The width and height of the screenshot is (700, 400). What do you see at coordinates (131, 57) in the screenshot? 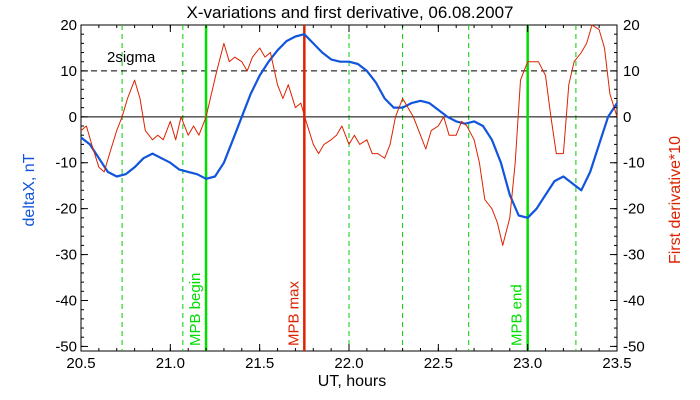
I see `two-sigma-label: 2sigma` at bounding box center [131, 57].